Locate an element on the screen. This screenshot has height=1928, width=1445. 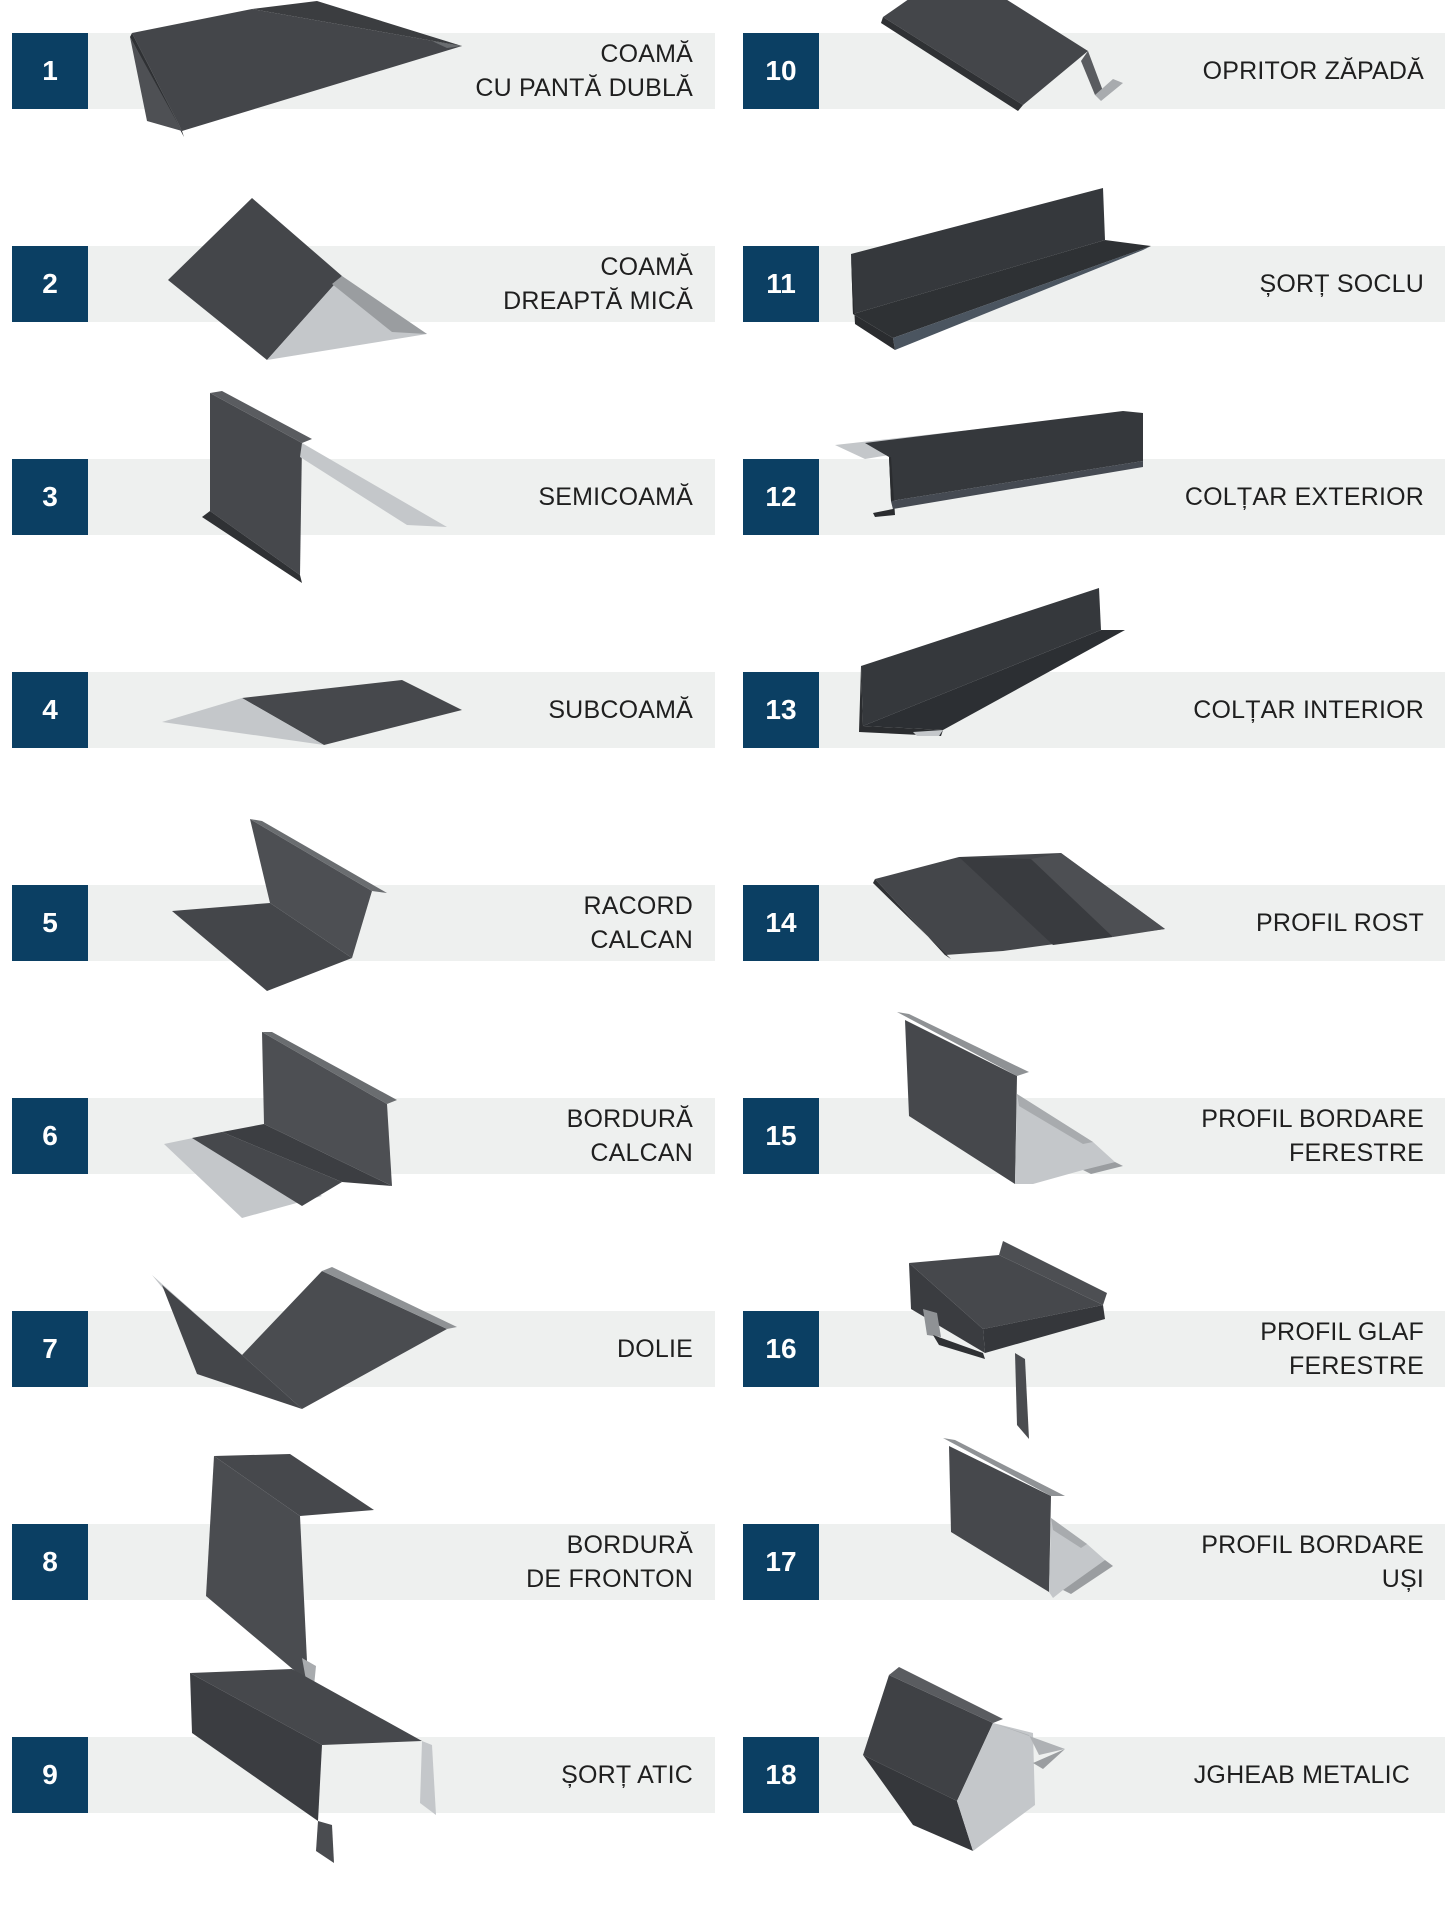
product-number: 6 is located at coordinates (50, 1136).